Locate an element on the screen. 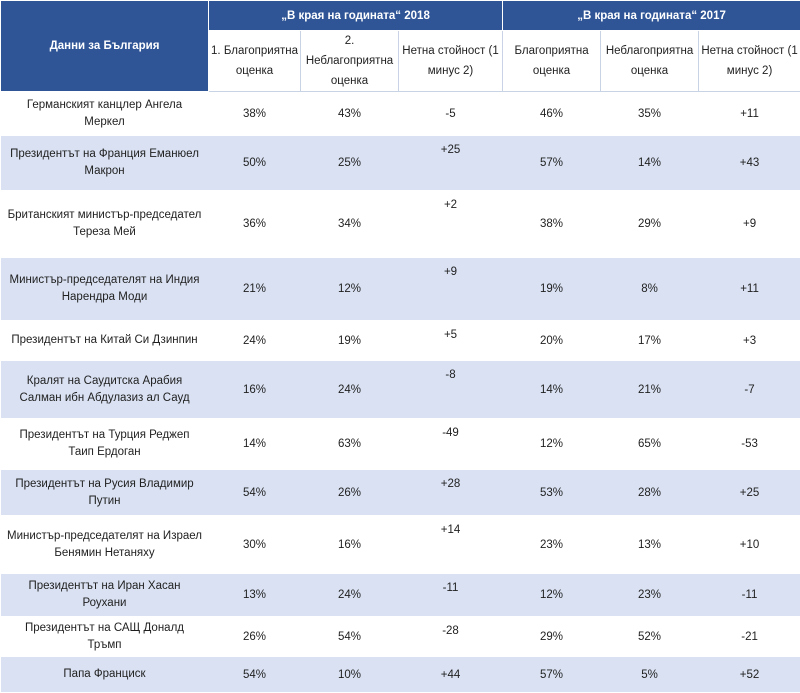 This screenshot has height=693, width=800. unfavorable-2018: 25% is located at coordinates (350, 163).